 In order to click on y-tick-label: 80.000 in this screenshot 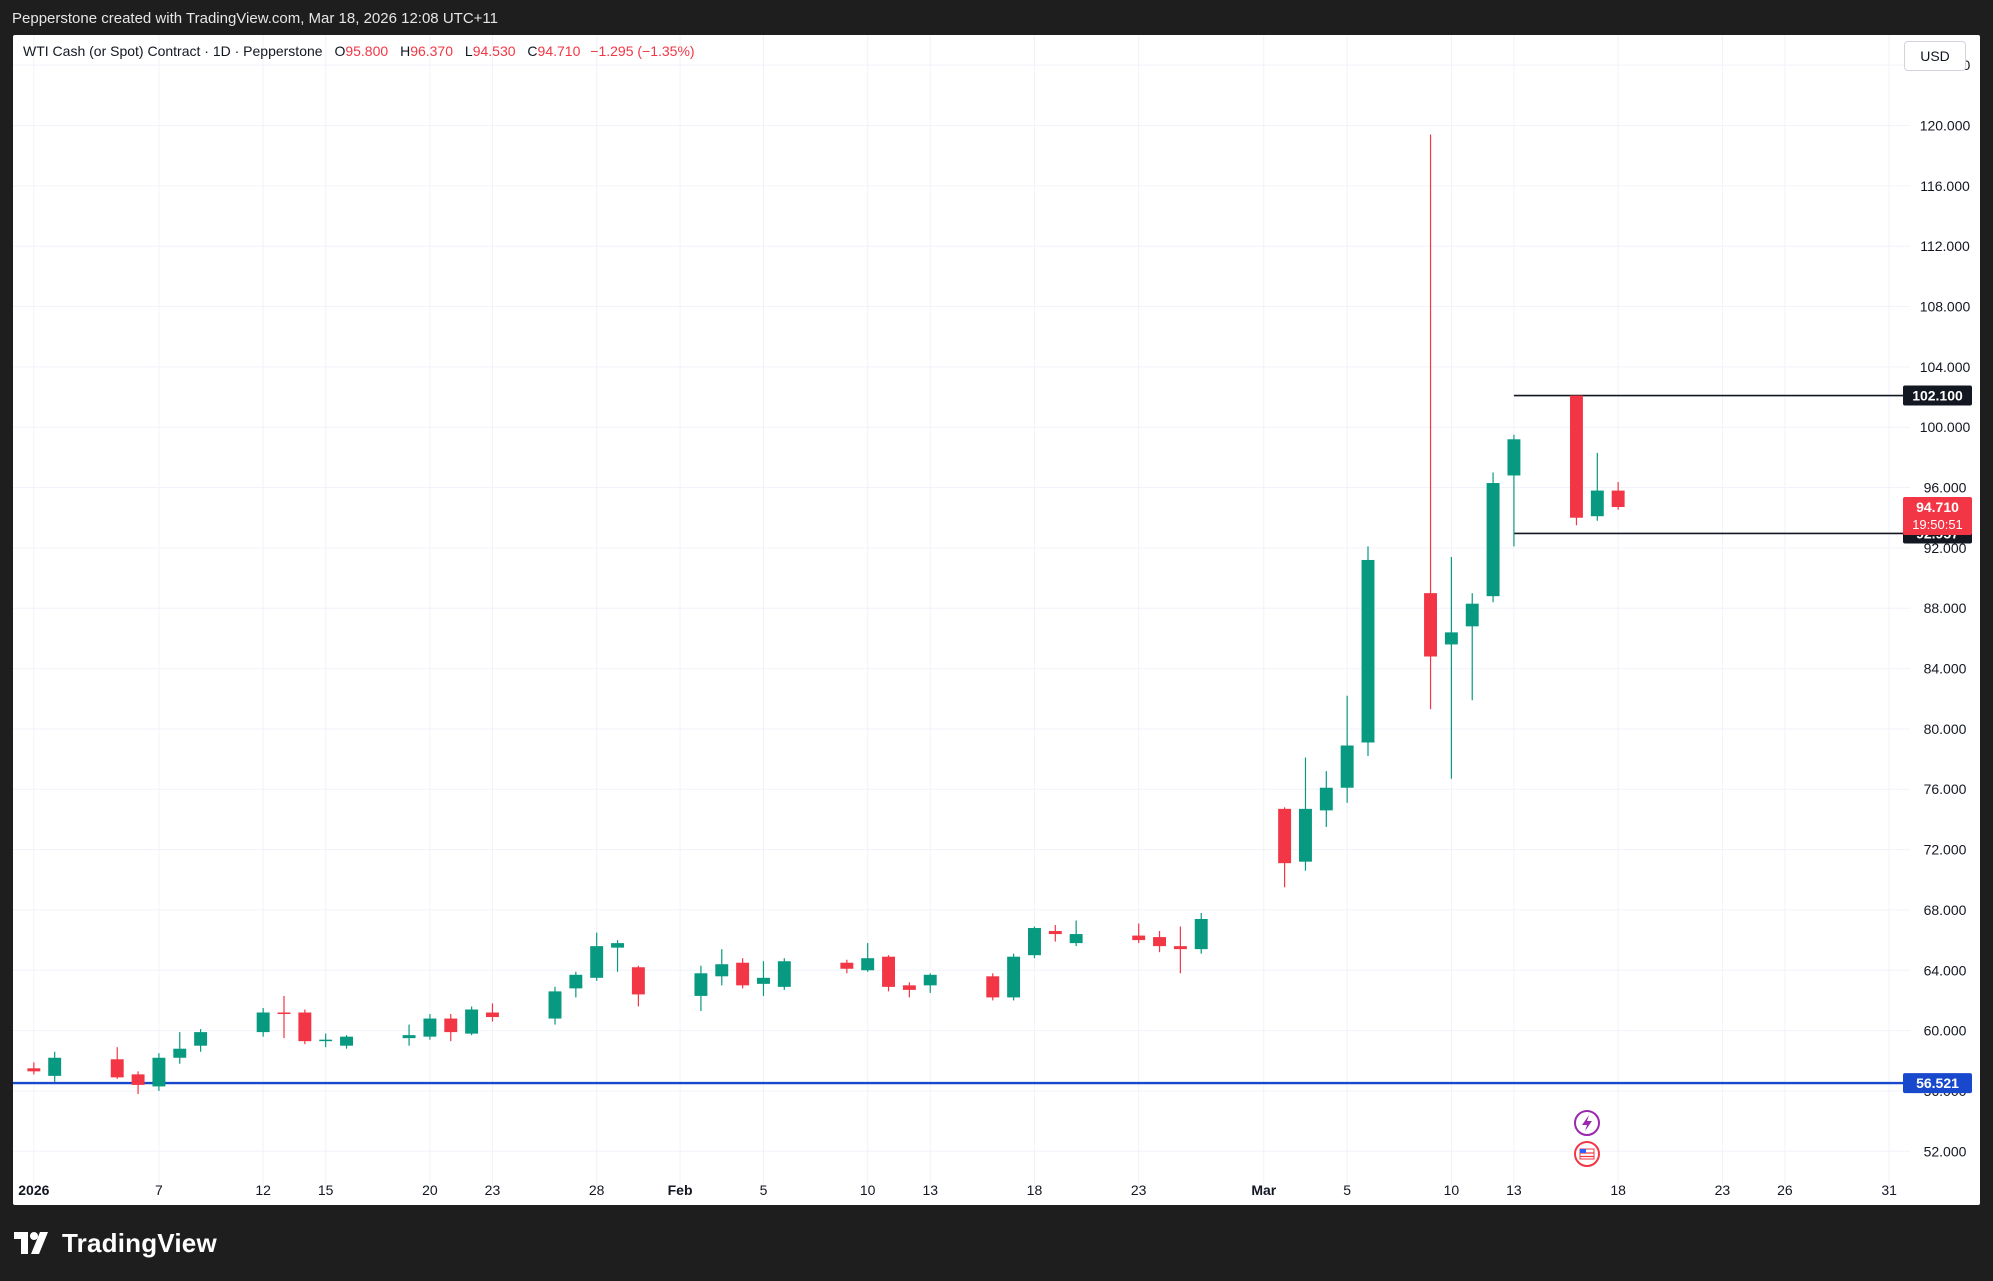, I will do `click(1945, 729)`.